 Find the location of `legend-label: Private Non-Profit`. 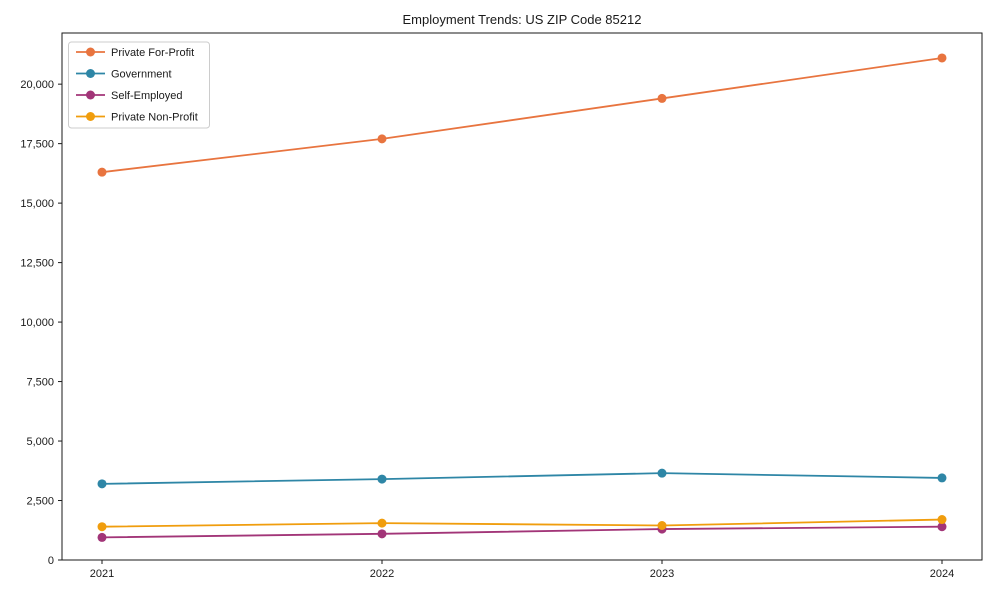

legend-label: Private Non-Profit is located at coordinates (154, 118).